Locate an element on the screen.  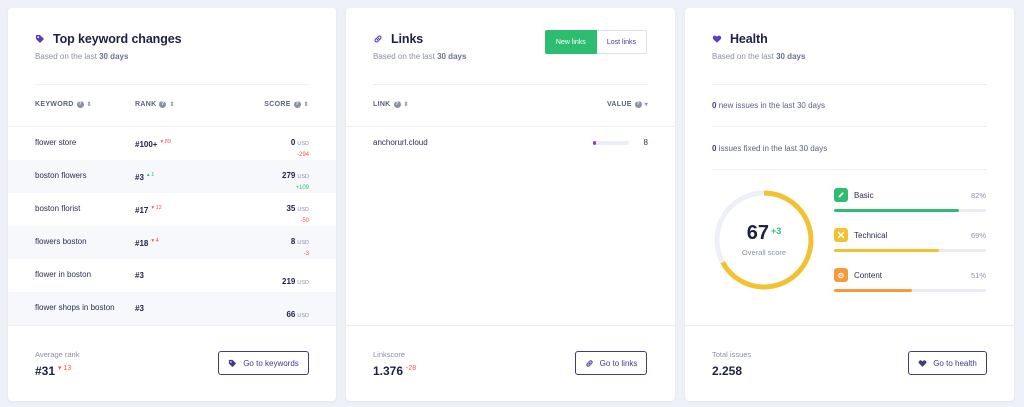
new-issues-text: 0 new issues in the last 30 days is located at coordinates (768, 105).